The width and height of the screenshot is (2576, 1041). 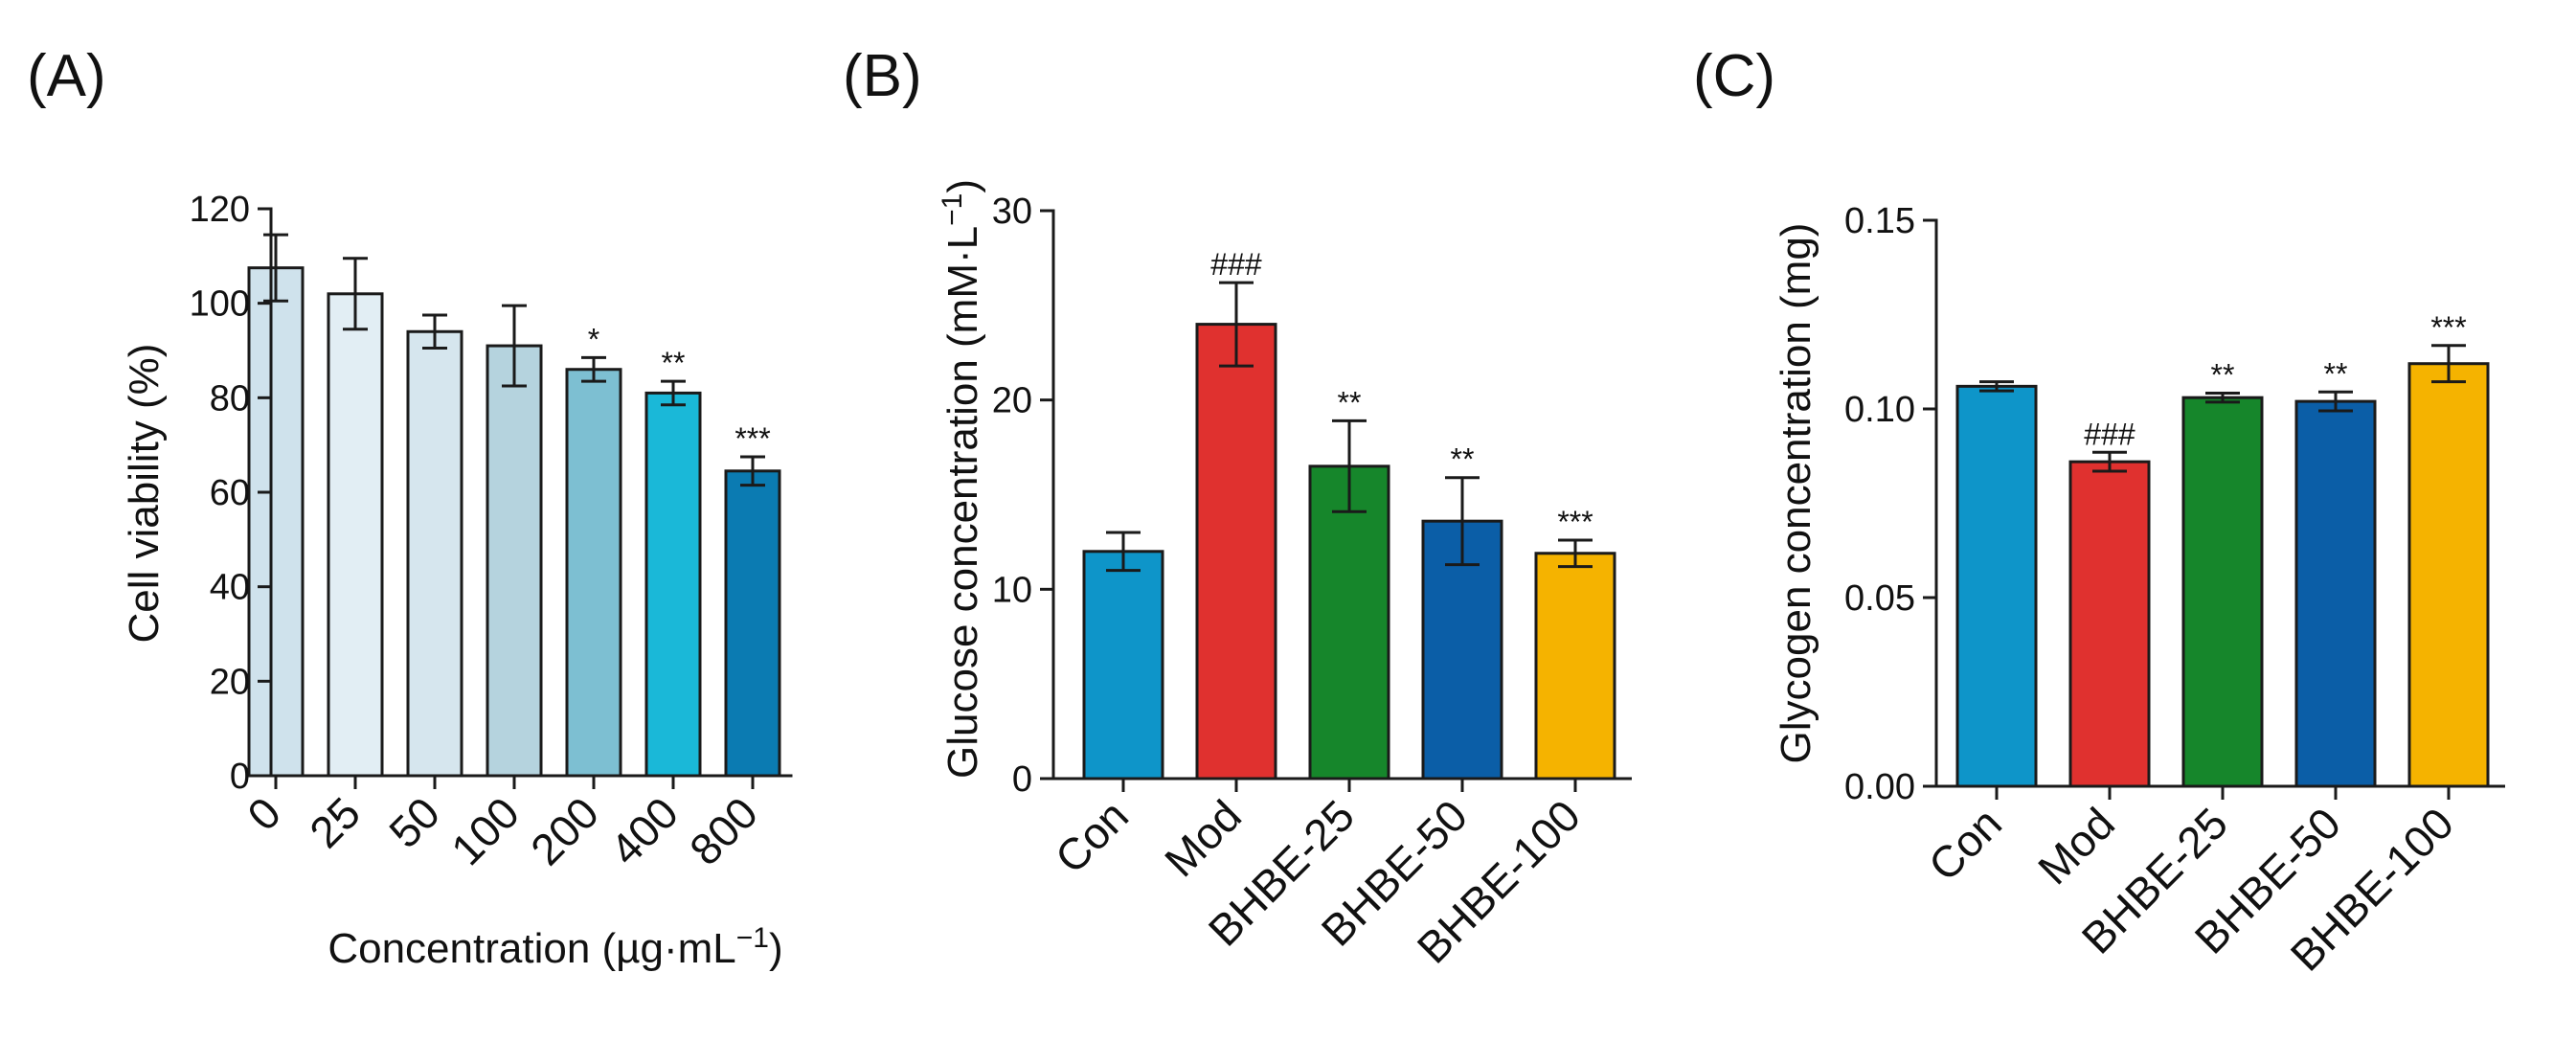 What do you see at coordinates (1734, 76) in the screenshot?
I see `panel-letter: (C)` at bounding box center [1734, 76].